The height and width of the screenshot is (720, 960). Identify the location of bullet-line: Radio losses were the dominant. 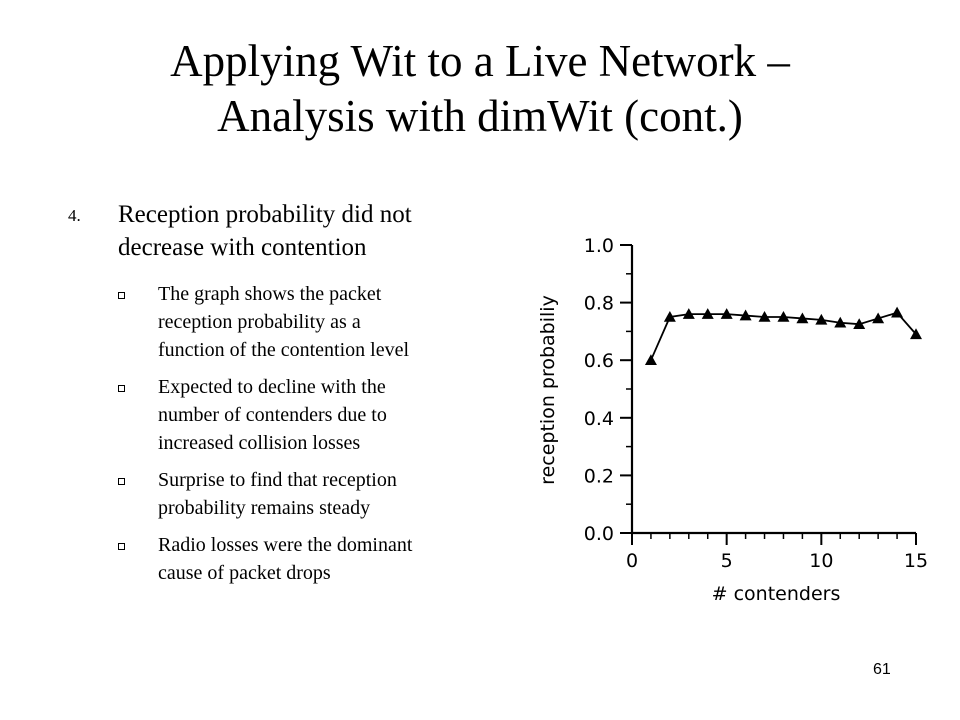
(285, 545).